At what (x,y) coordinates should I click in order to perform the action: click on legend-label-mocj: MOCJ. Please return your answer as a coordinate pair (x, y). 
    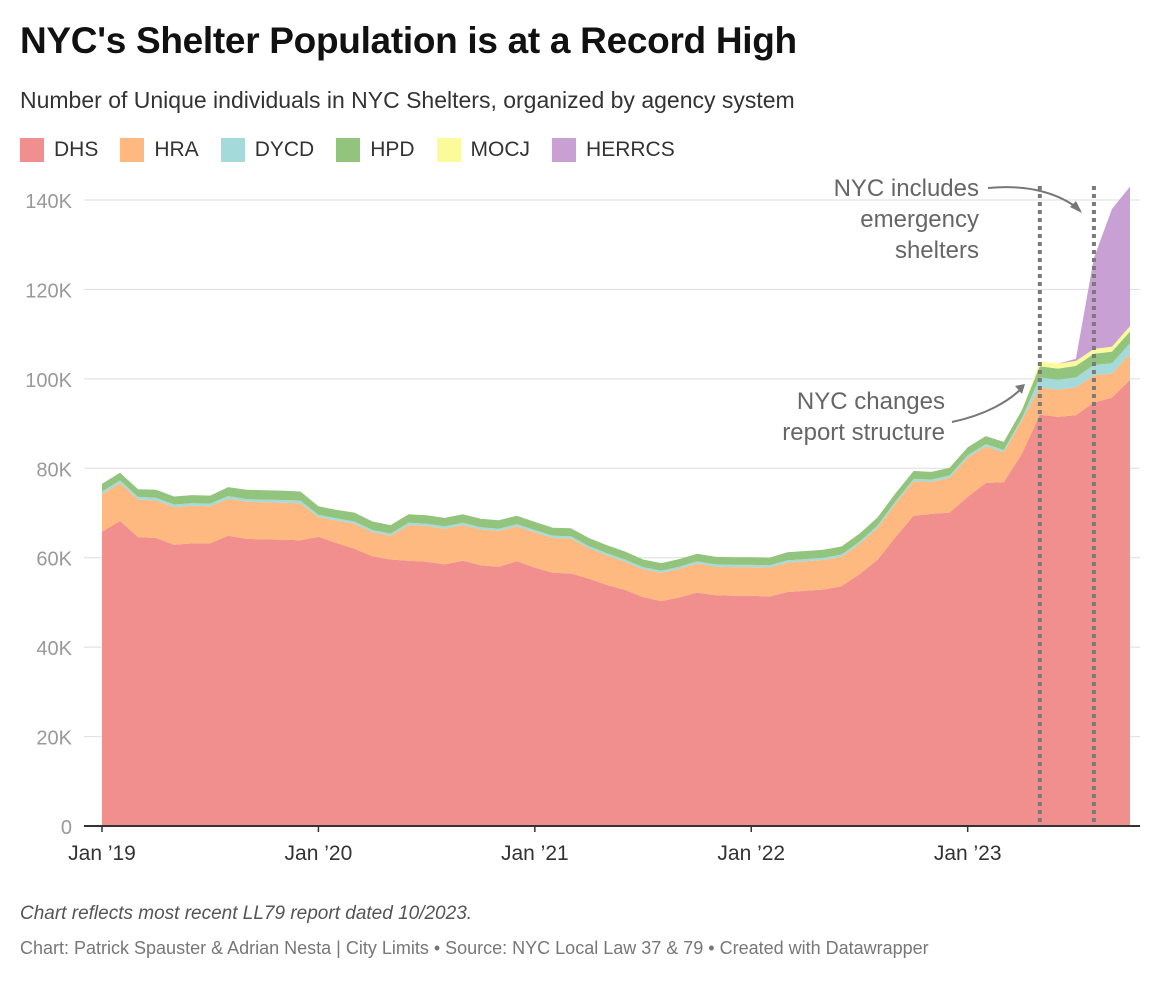
    Looking at the image, I should click on (500, 149).